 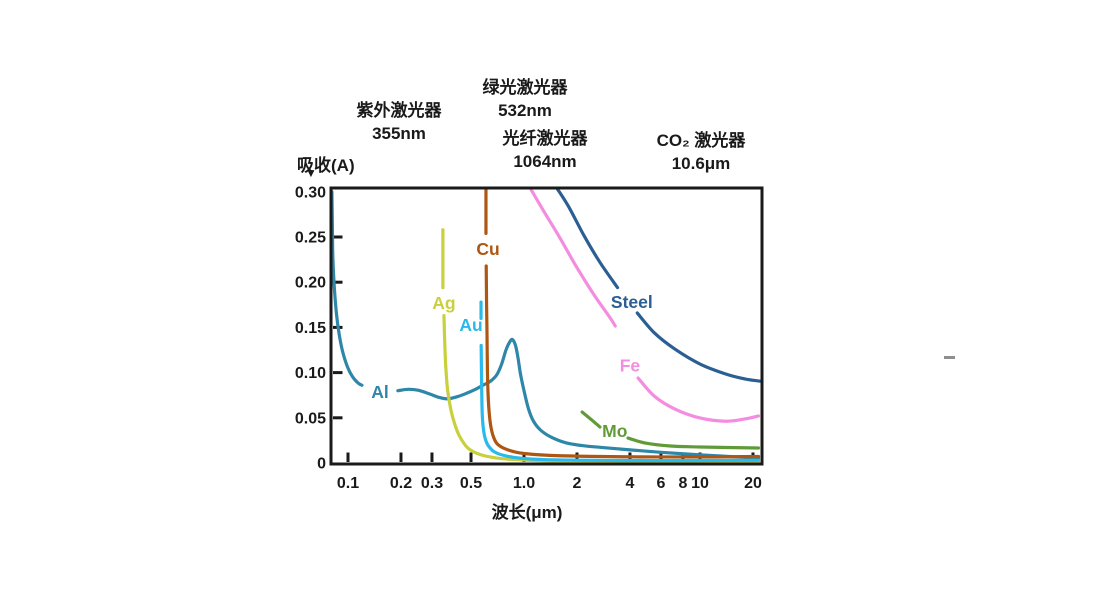 I want to click on x-axis-tick-label: 6, so click(x=661, y=483).